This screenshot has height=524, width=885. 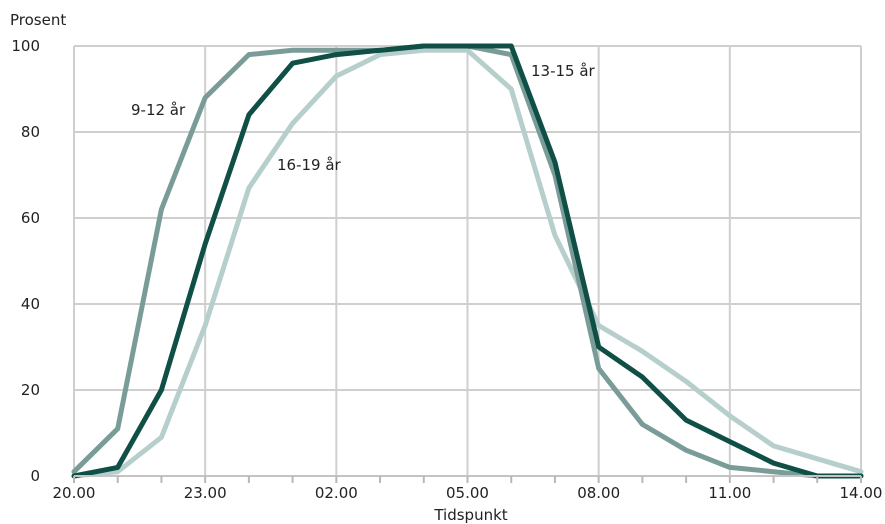 I want to click on y-tick-label: 100, so click(x=25, y=46).